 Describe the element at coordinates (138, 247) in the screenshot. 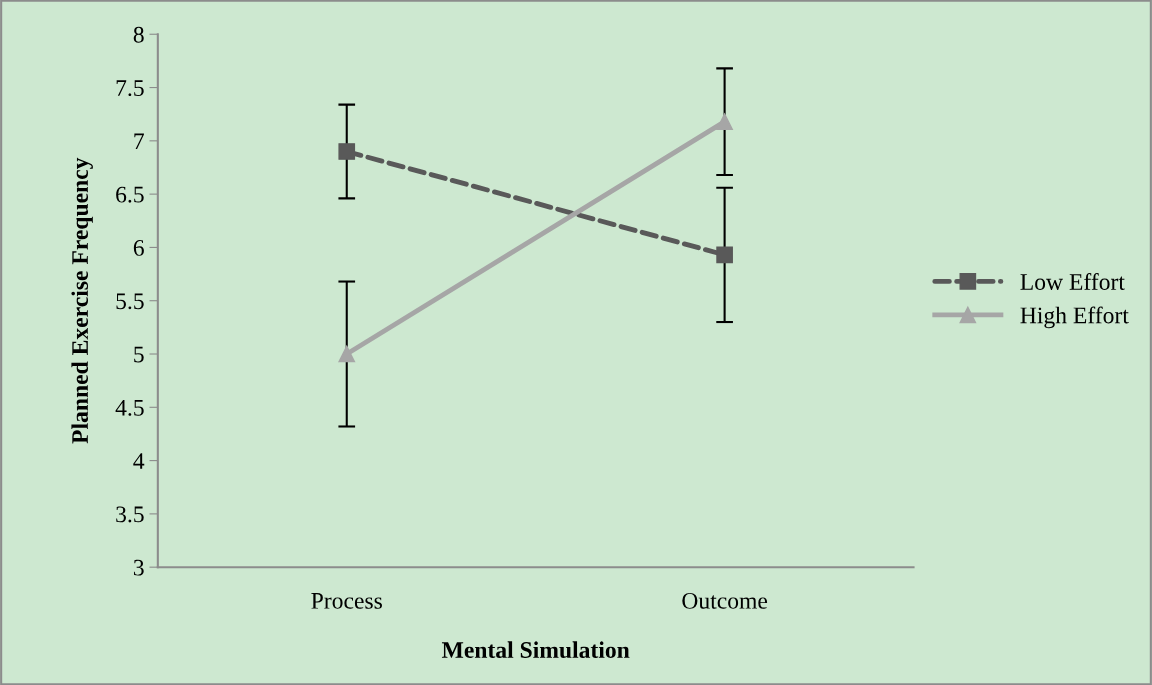

I see `y-tick-label: 6` at that location.